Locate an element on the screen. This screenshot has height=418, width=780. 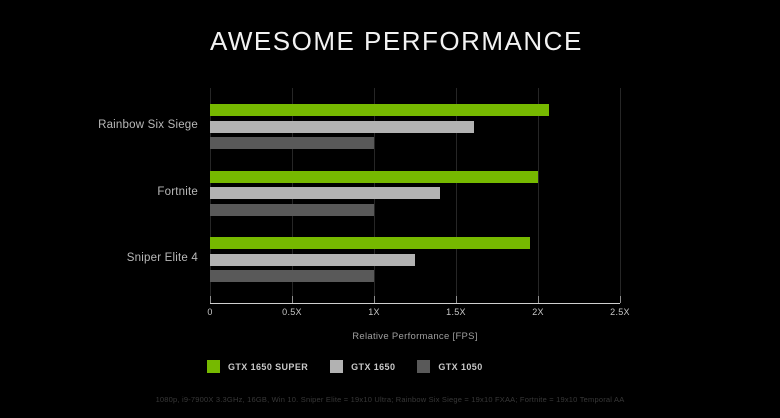
x-tick-label: 2X is located at coordinates (538, 312).